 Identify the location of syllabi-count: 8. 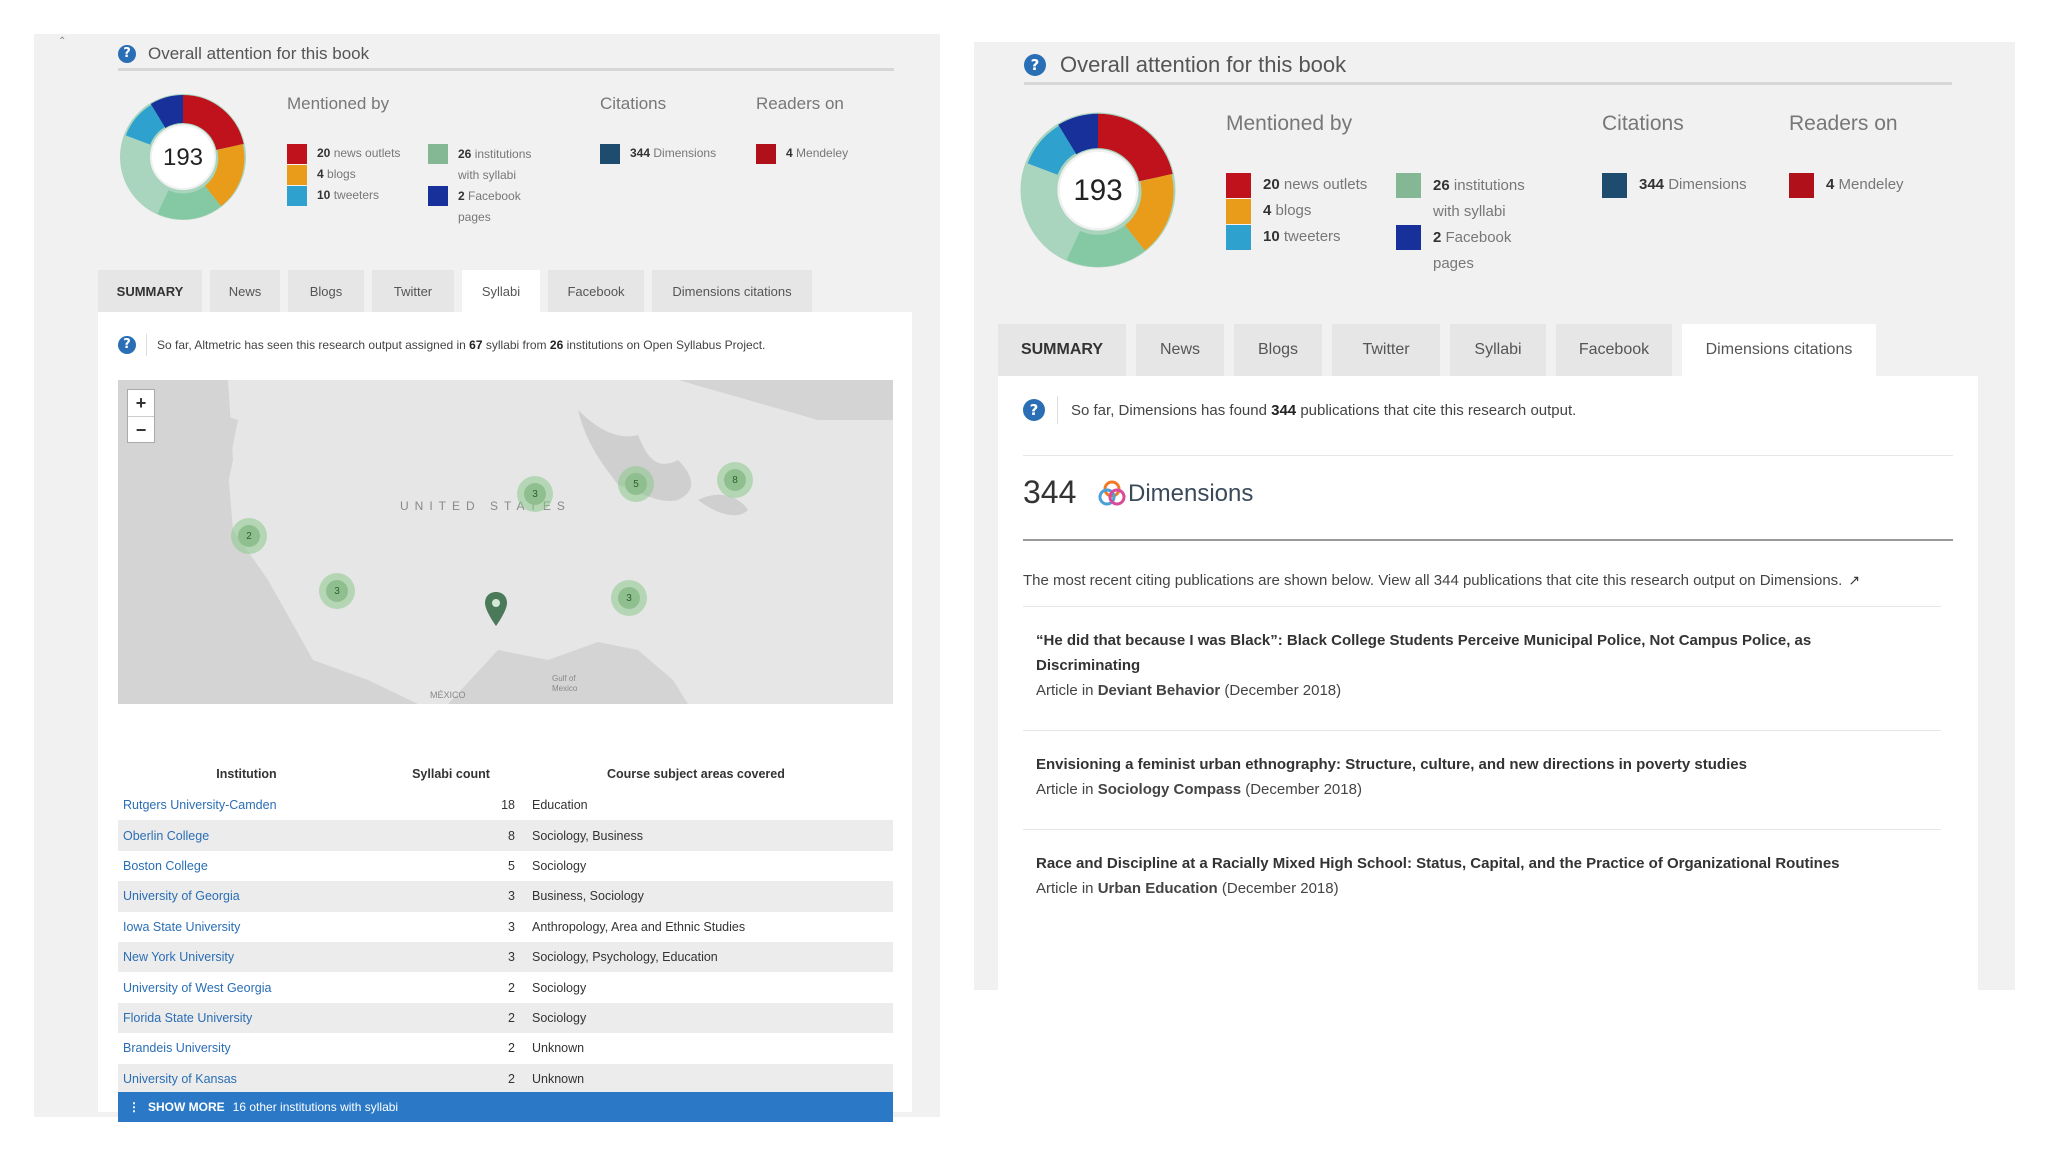
(451, 835).